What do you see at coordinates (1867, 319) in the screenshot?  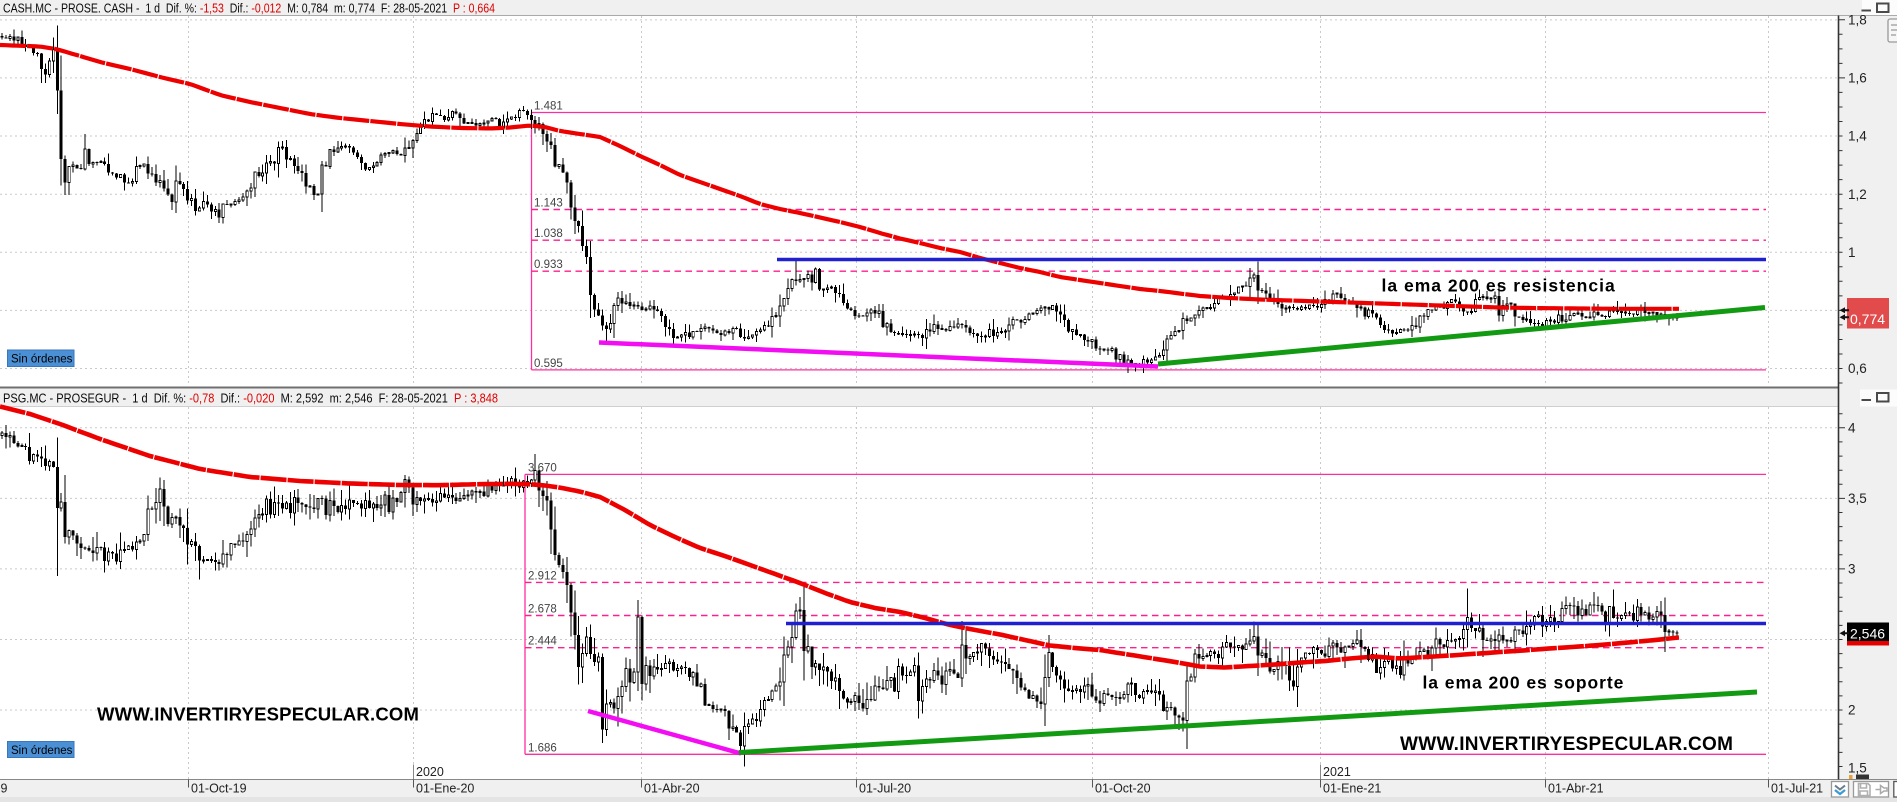 I see `svg-text: 0,774` at bounding box center [1867, 319].